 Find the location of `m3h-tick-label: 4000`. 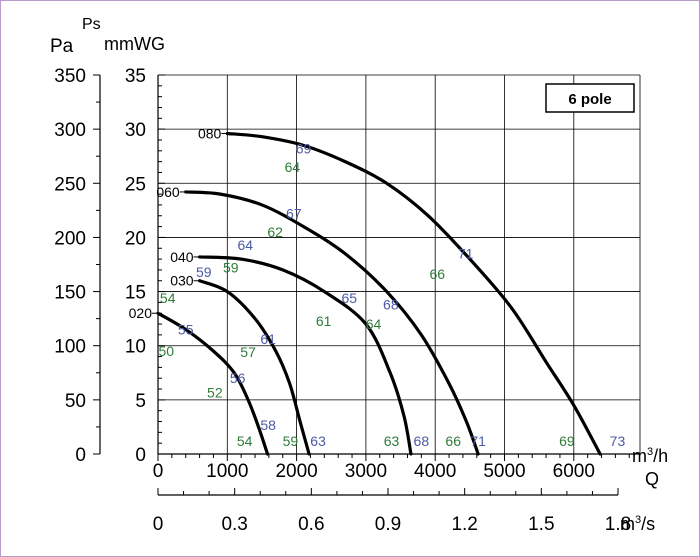

m3h-tick-label: 4000 is located at coordinates (435, 471).